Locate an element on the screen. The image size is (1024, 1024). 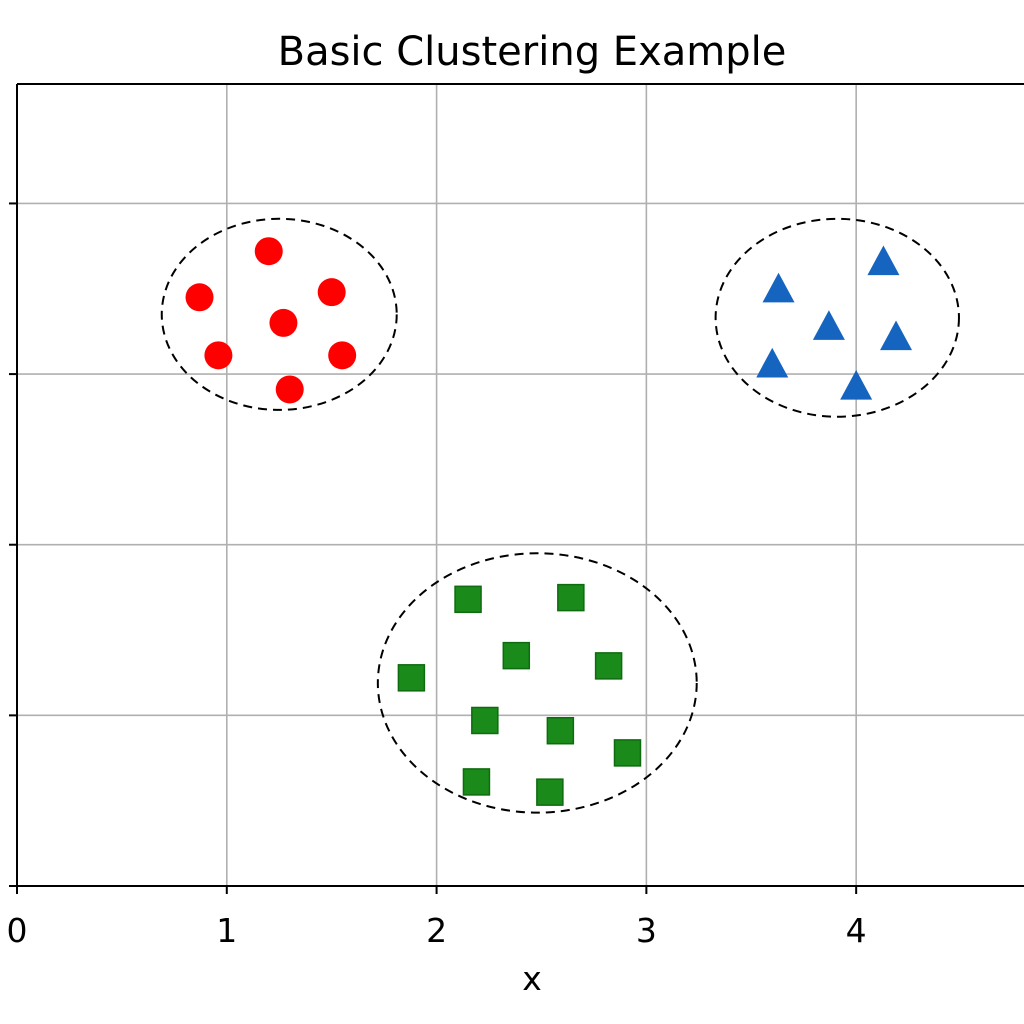
x-tick-label: 2 is located at coordinates (436, 930).